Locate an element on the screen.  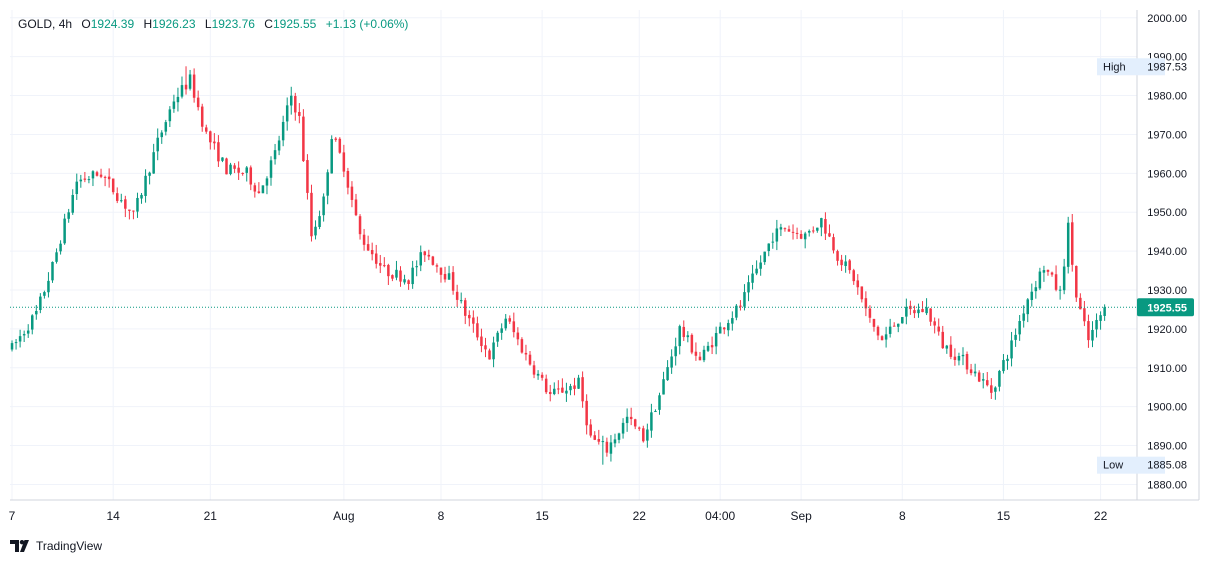
y-tick-label: 1960.00 is located at coordinates (1167, 174).